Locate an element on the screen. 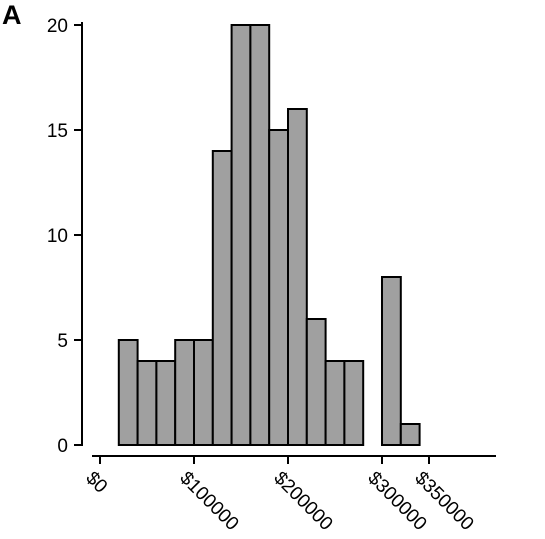 The image size is (545, 539). y-tick-label: 20 is located at coordinates (57, 26).